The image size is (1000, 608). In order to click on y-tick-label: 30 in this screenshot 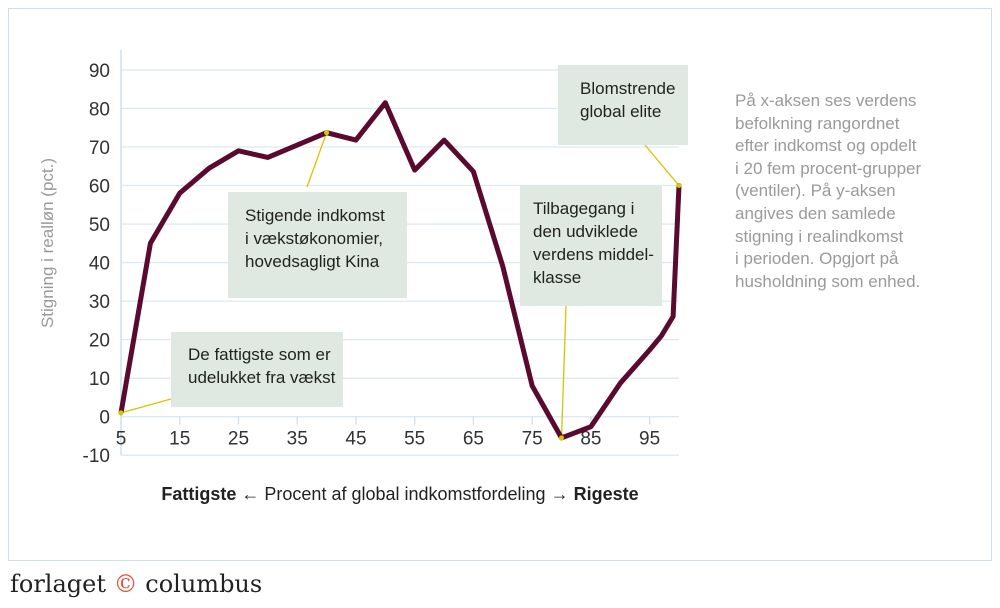, I will do `click(99, 302)`.